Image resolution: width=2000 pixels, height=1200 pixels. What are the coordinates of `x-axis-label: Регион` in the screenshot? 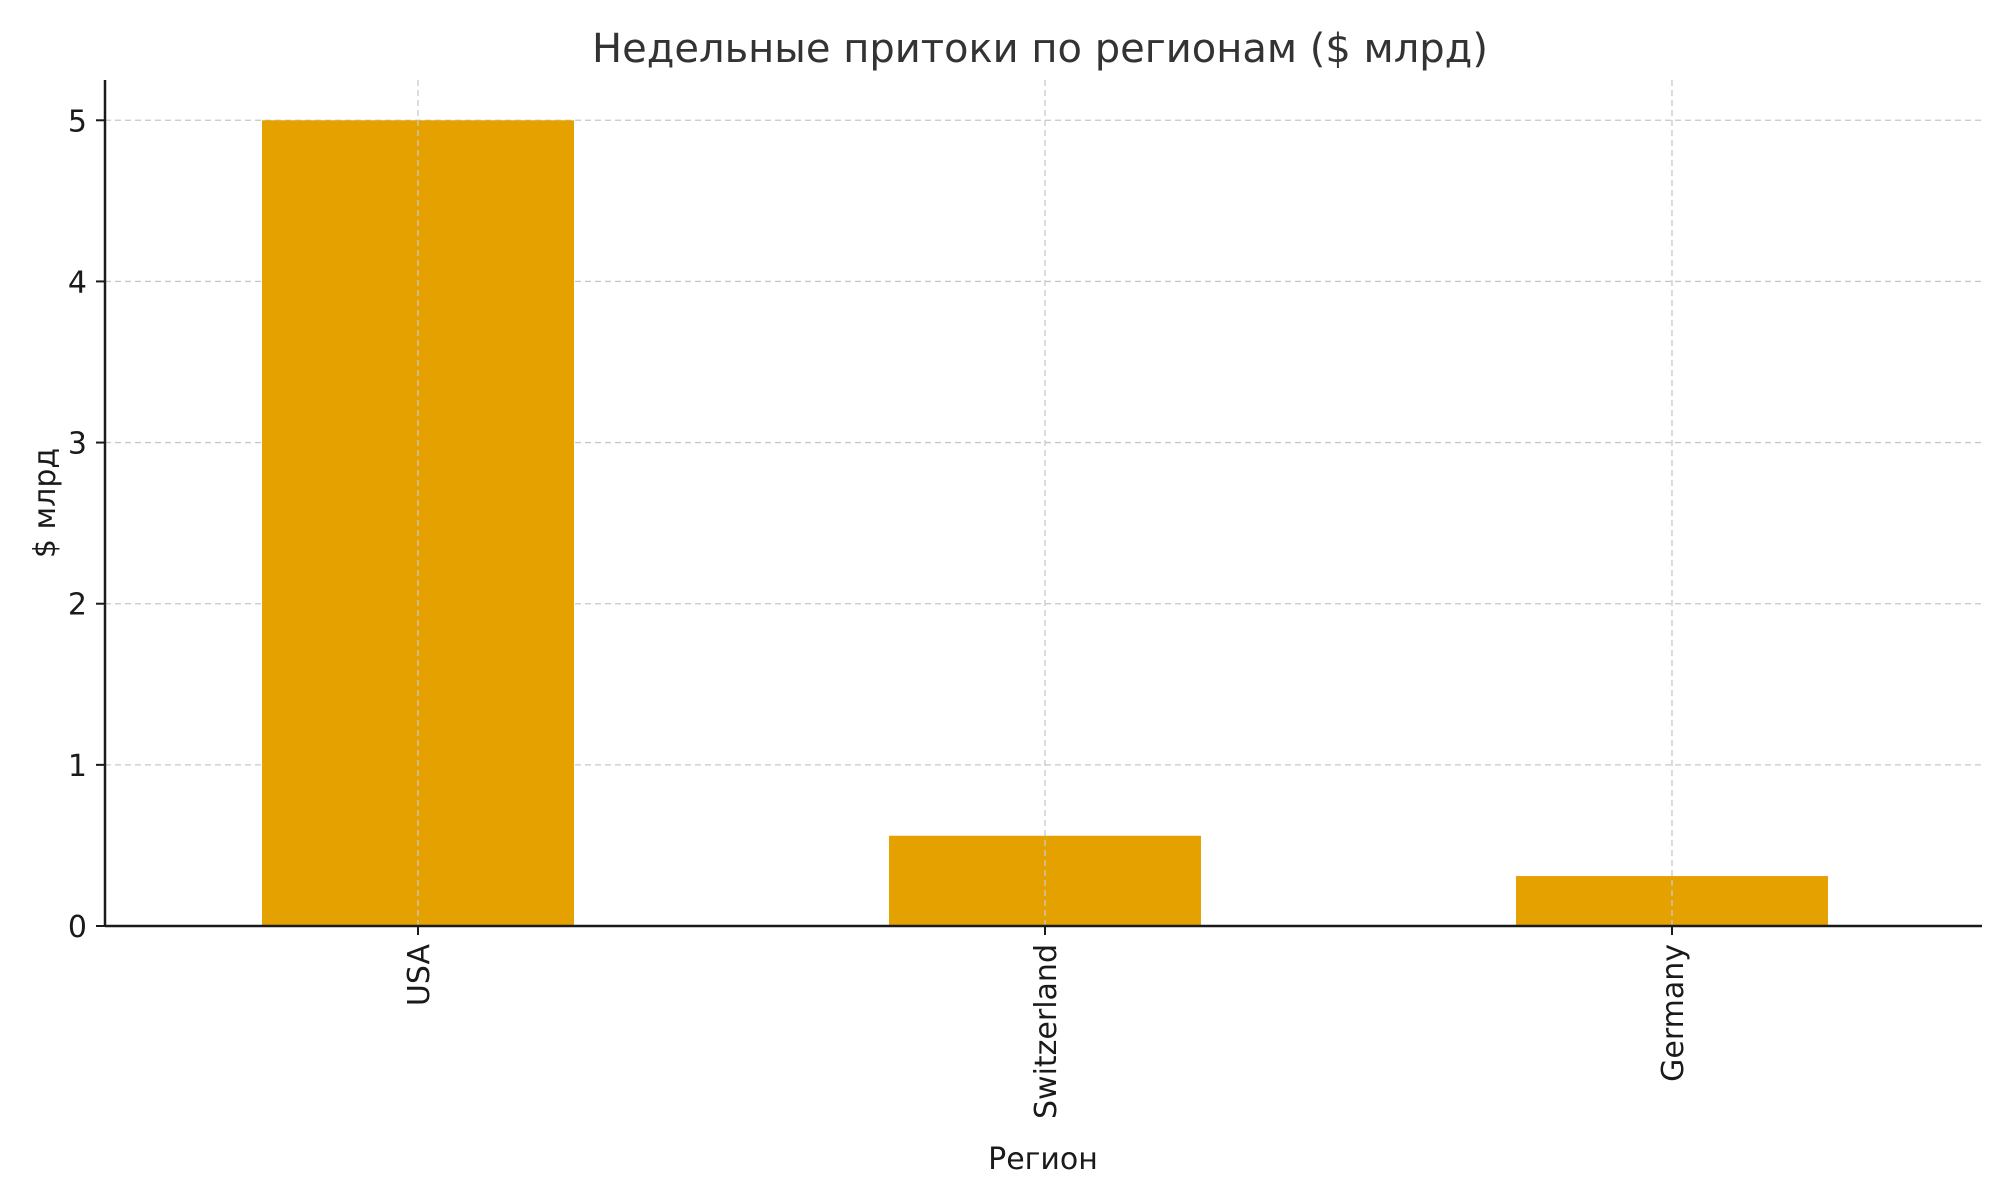 It's located at (1043, 1159).